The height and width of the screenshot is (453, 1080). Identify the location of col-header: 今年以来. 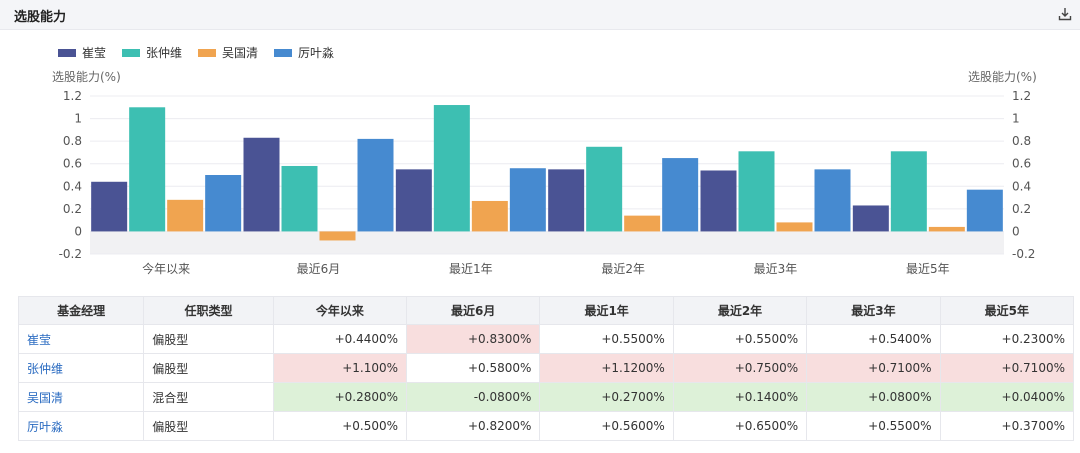
(340, 310).